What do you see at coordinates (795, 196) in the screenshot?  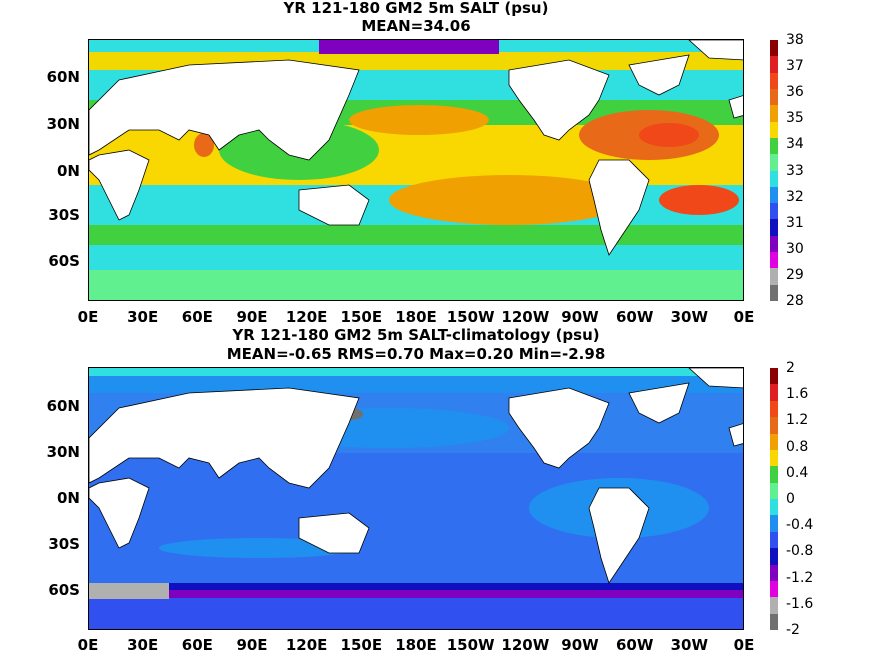 I see `colorbar-tick-label: 32` at bounding box center [795, 196].